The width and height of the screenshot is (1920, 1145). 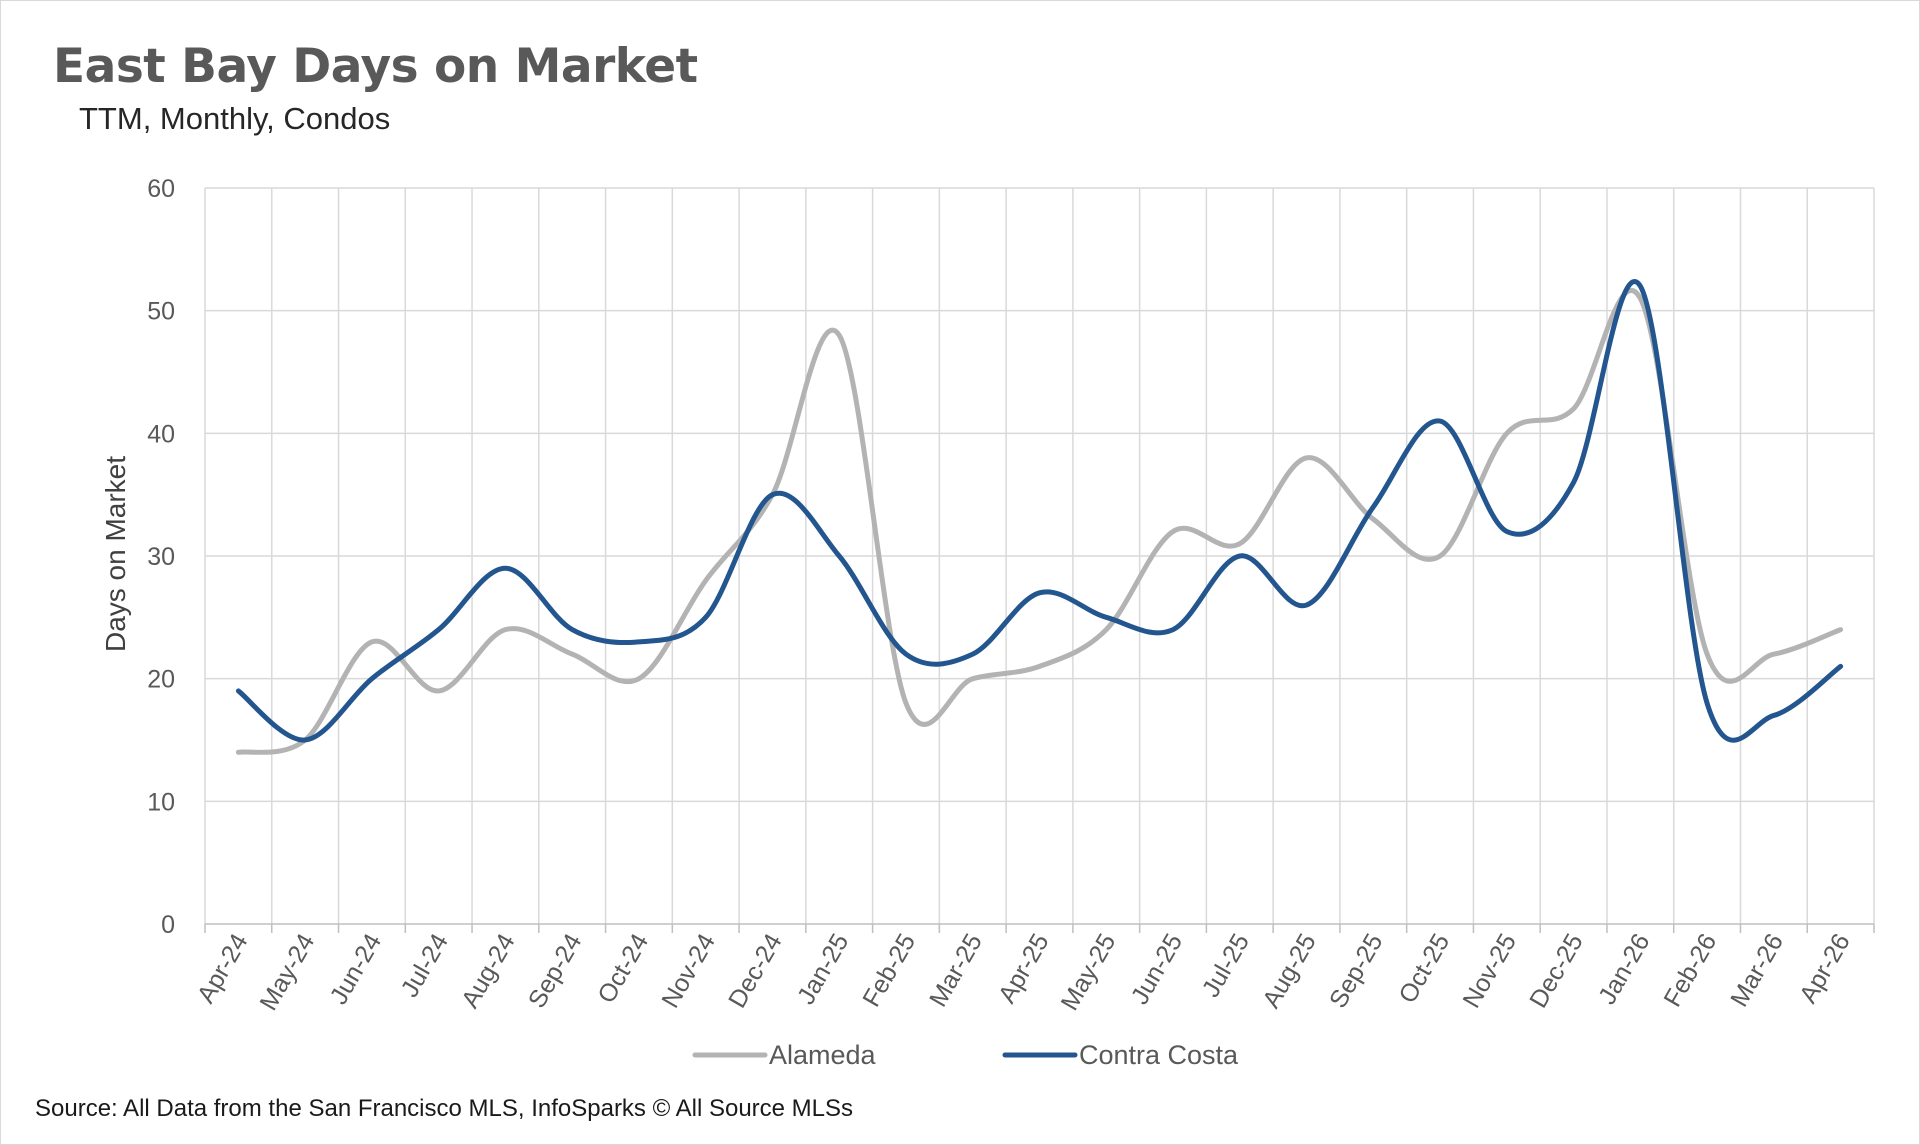 I want to click on x-tick-label: Oct-24, so click(x=623, y=968).